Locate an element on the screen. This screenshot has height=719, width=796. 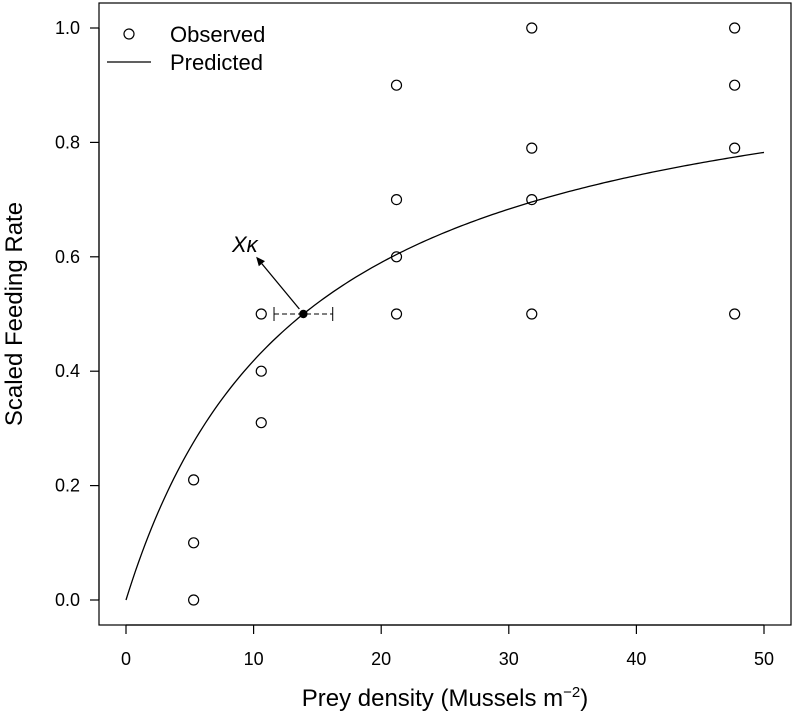
legend-label-predicted: Predicted is located at coordinates (216, 62).